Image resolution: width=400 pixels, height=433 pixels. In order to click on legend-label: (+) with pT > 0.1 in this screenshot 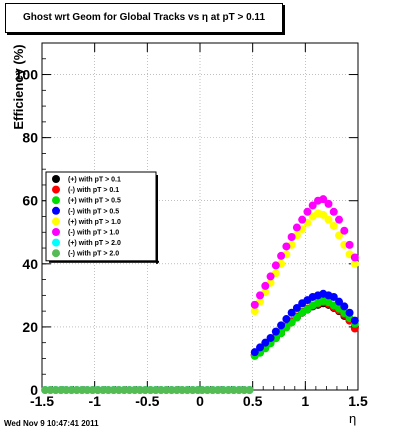, I will do `click(94, 180)`.